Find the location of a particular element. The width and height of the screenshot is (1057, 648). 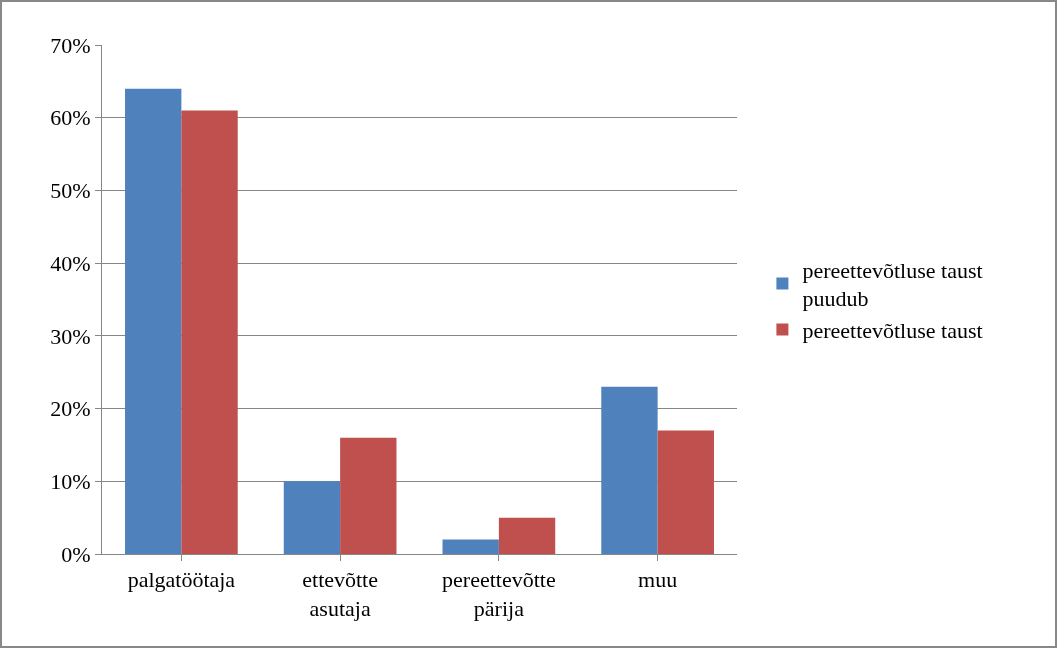

y-tick-label: 50% is located at coordinates (70, 191).